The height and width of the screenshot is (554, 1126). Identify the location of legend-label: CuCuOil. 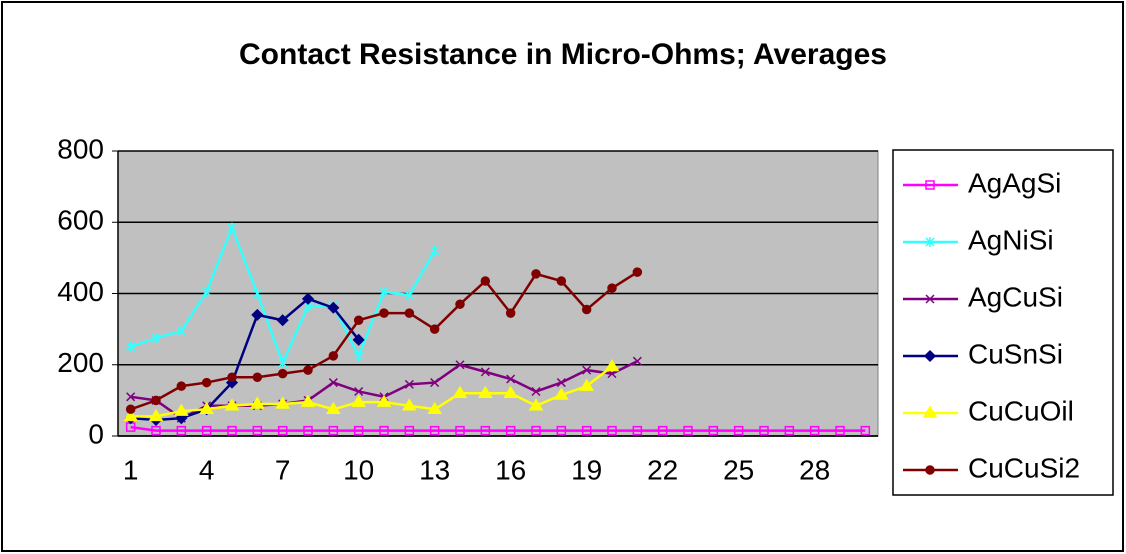
(1021, 410).